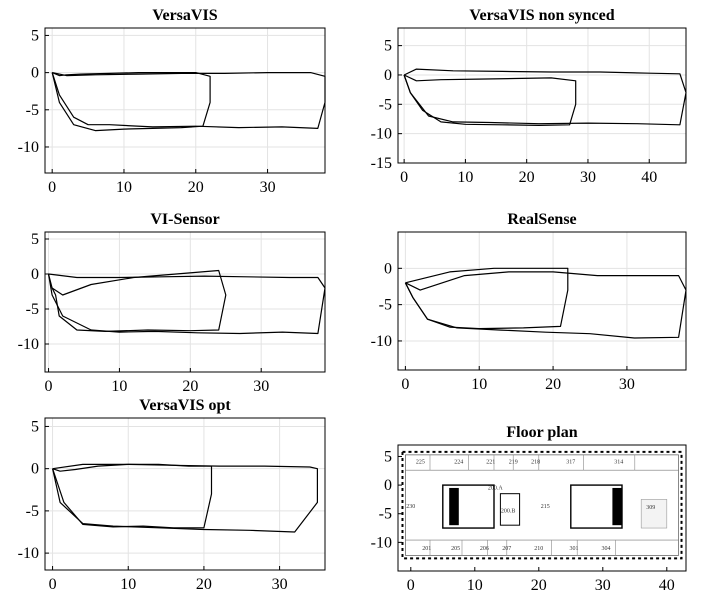 The width and height of the screenshot is (702, 610). What do you see at coordinates (508, 512) in the screenshot?
I see `room-label: 200.B` at bounding box center [508, 512].